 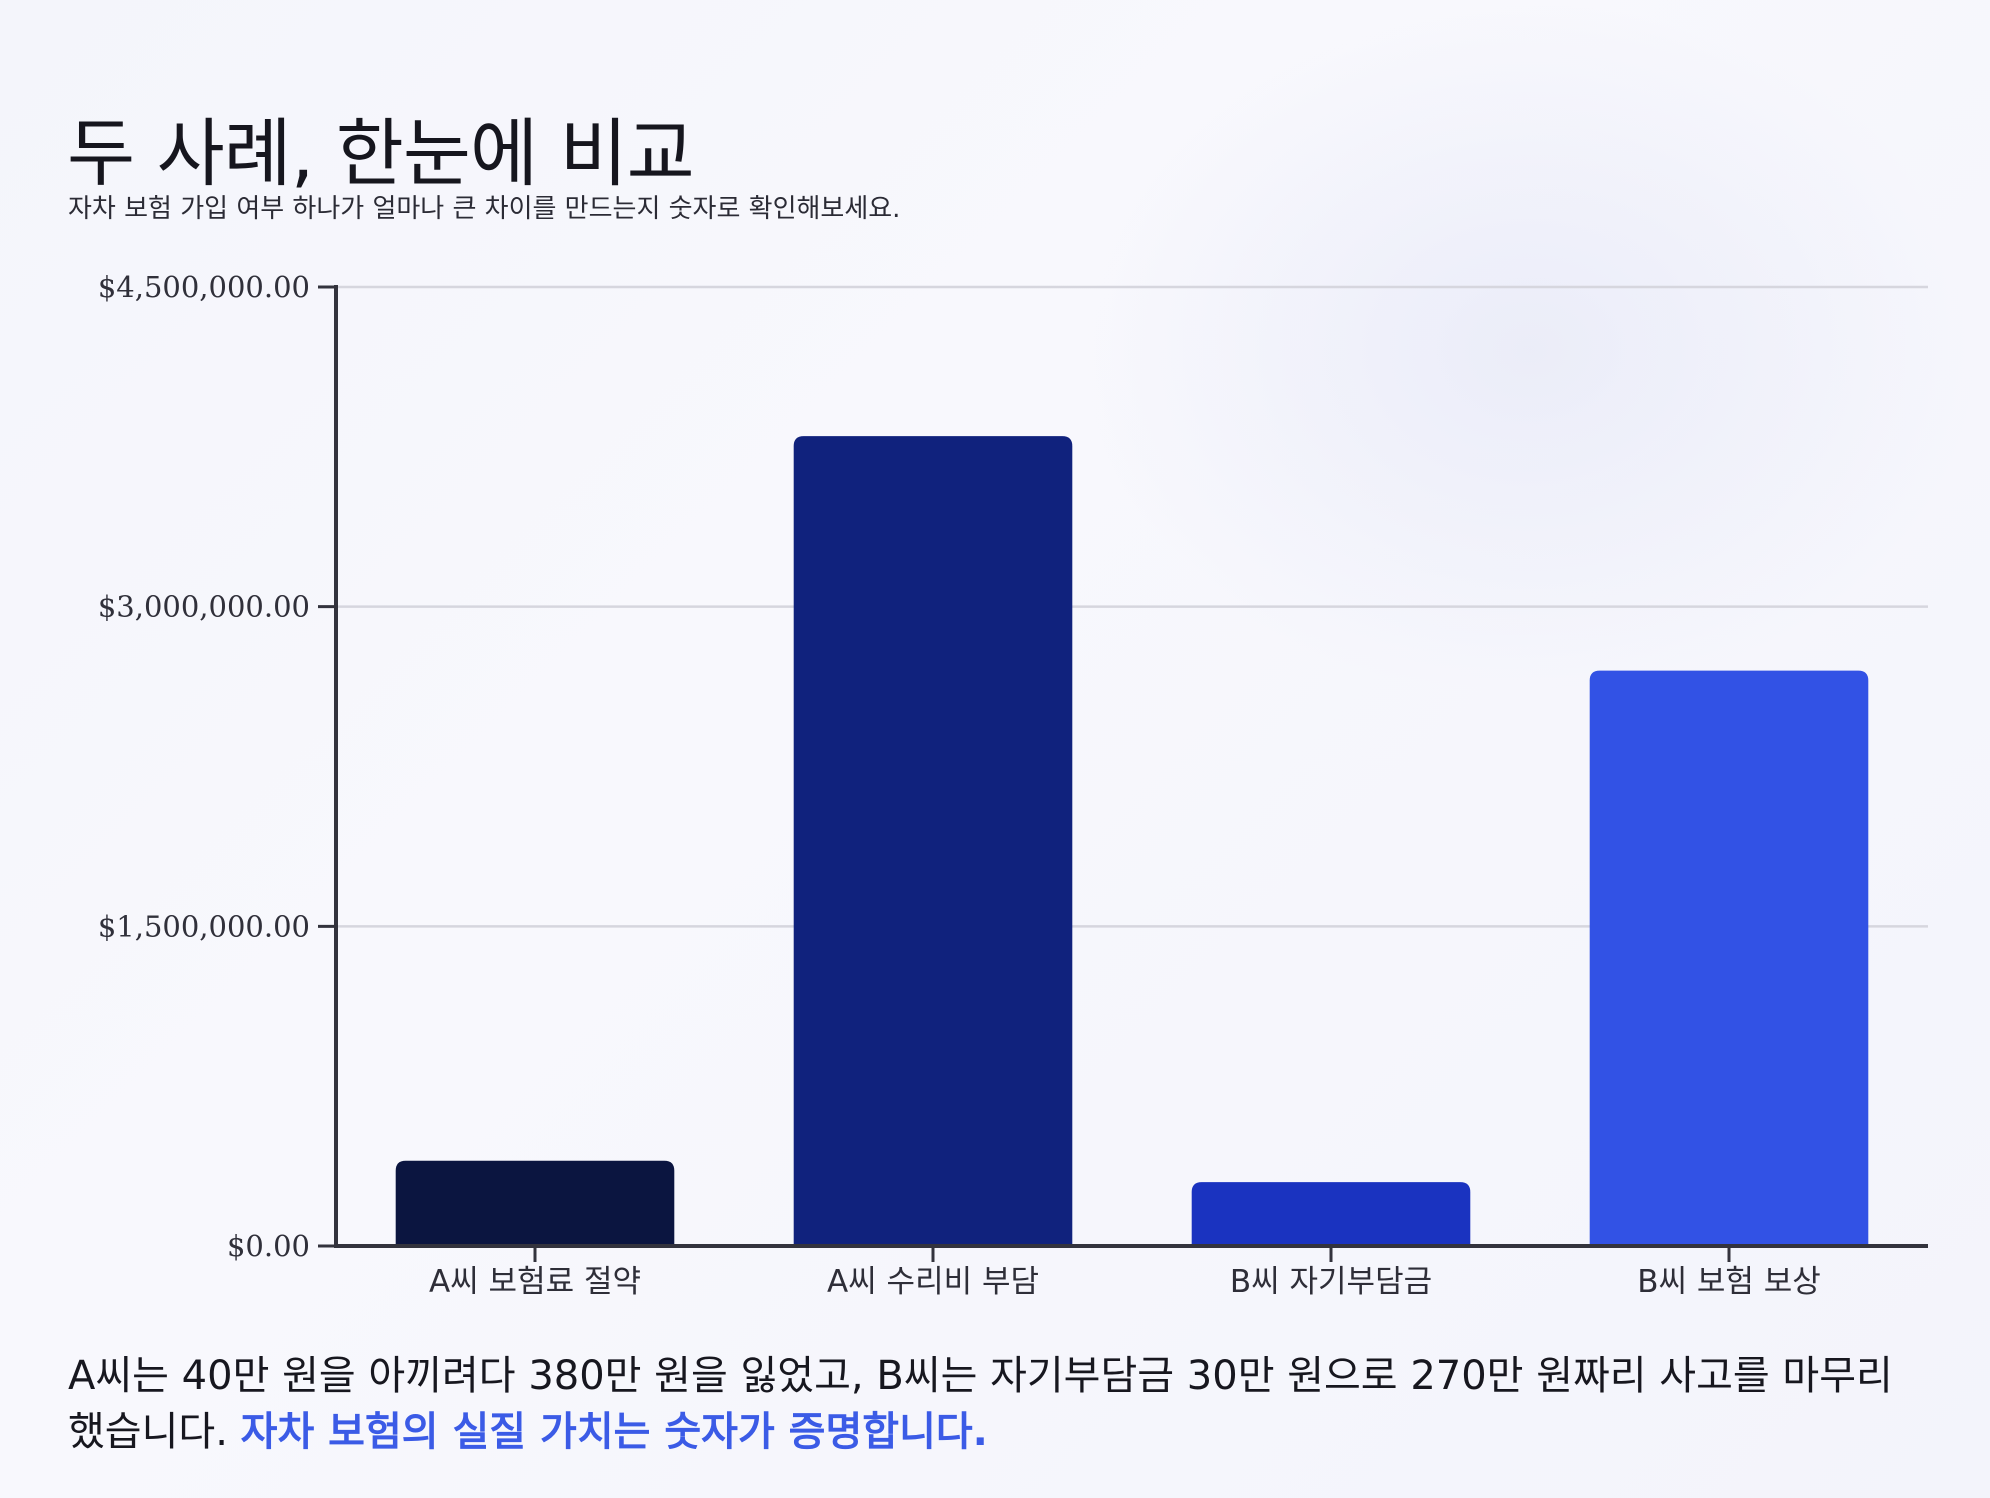 I want to click on summary-emphasis: 자차 보험의 실질 가치는 숫자가 증명합니다., so click(x=614, y=1432).